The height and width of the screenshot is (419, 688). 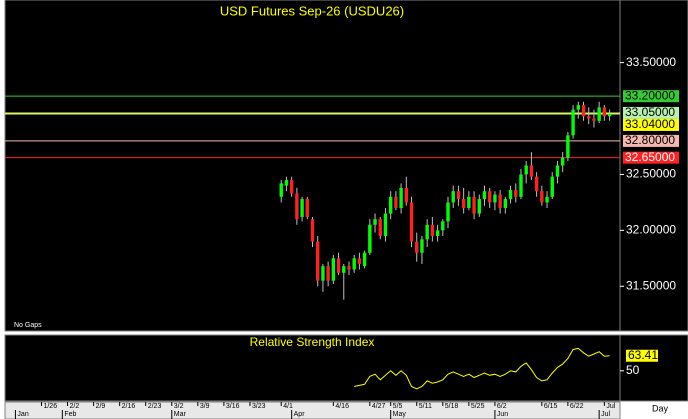 What do you see at coordinates (75, 406) in the screenshot?
I see `x-tick-label: 2/2` at bounding box center [75, 406].